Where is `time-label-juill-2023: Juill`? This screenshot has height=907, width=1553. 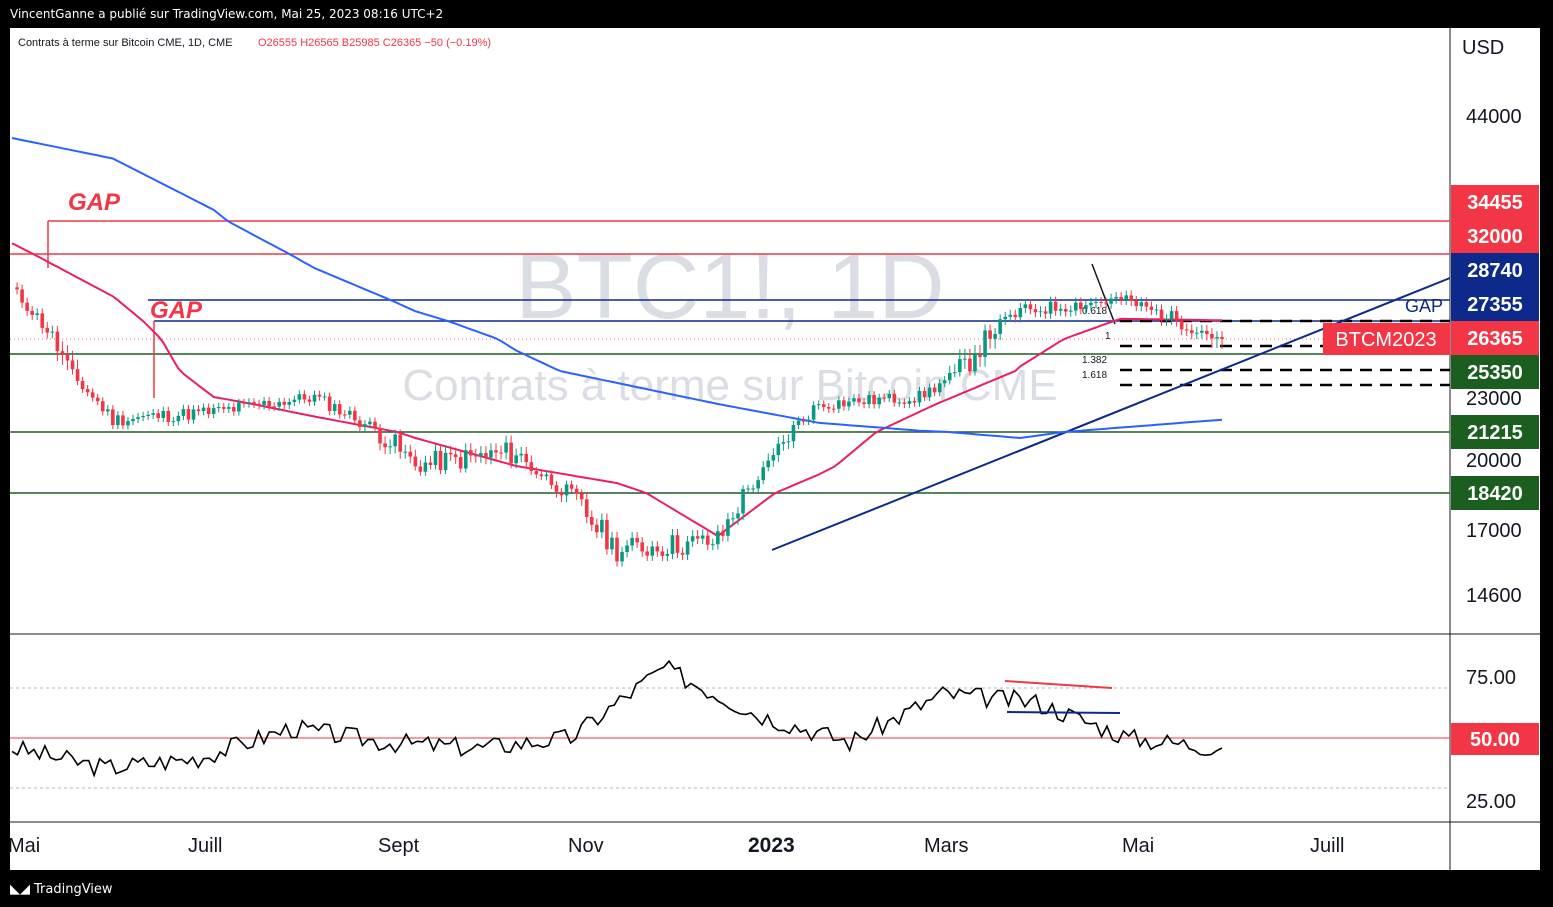 time-label-juill-2023: Juill is located at coordinates (1327, 846).